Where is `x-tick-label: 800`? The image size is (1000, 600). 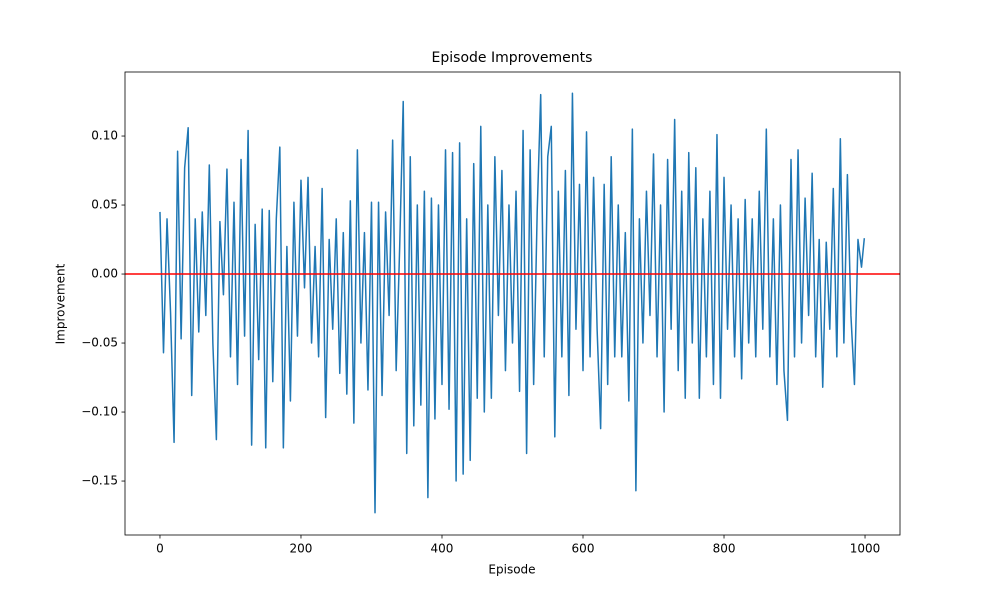
x-tick-label: 800 is located at coordinates (724, 549).